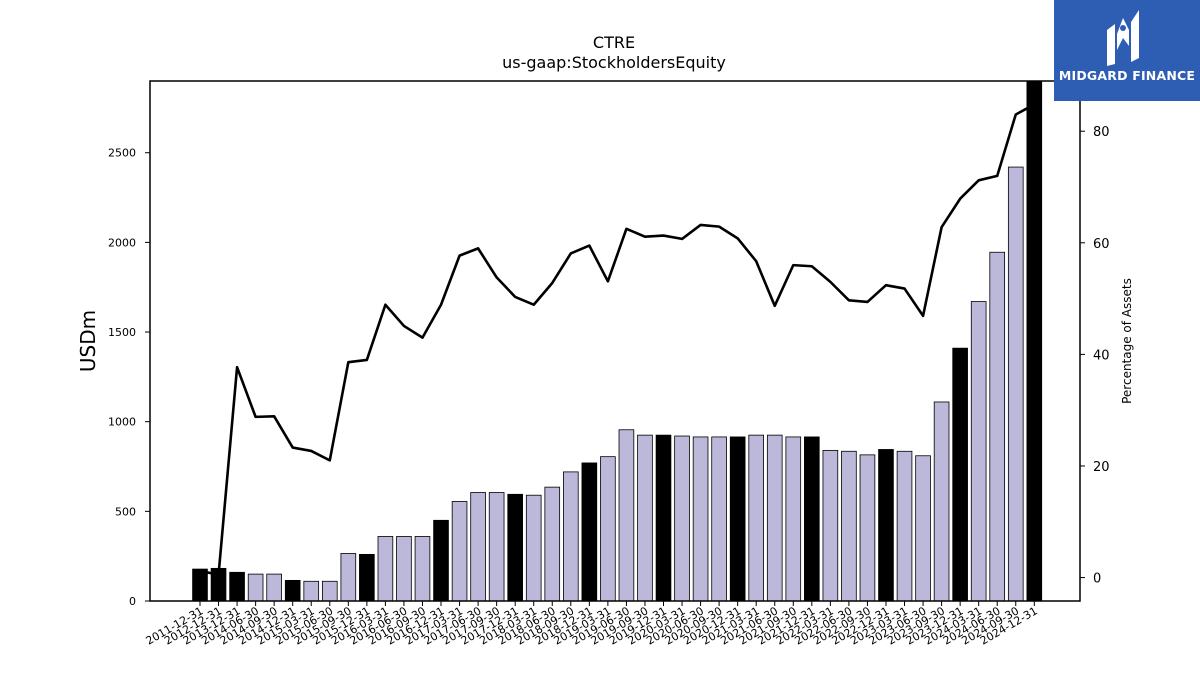  What do you see at coordinates (614, 62) in the screenshot?
I see `chart-subtitle: us-gaap:StockholdersEquity` at bounding box center [614, 62].